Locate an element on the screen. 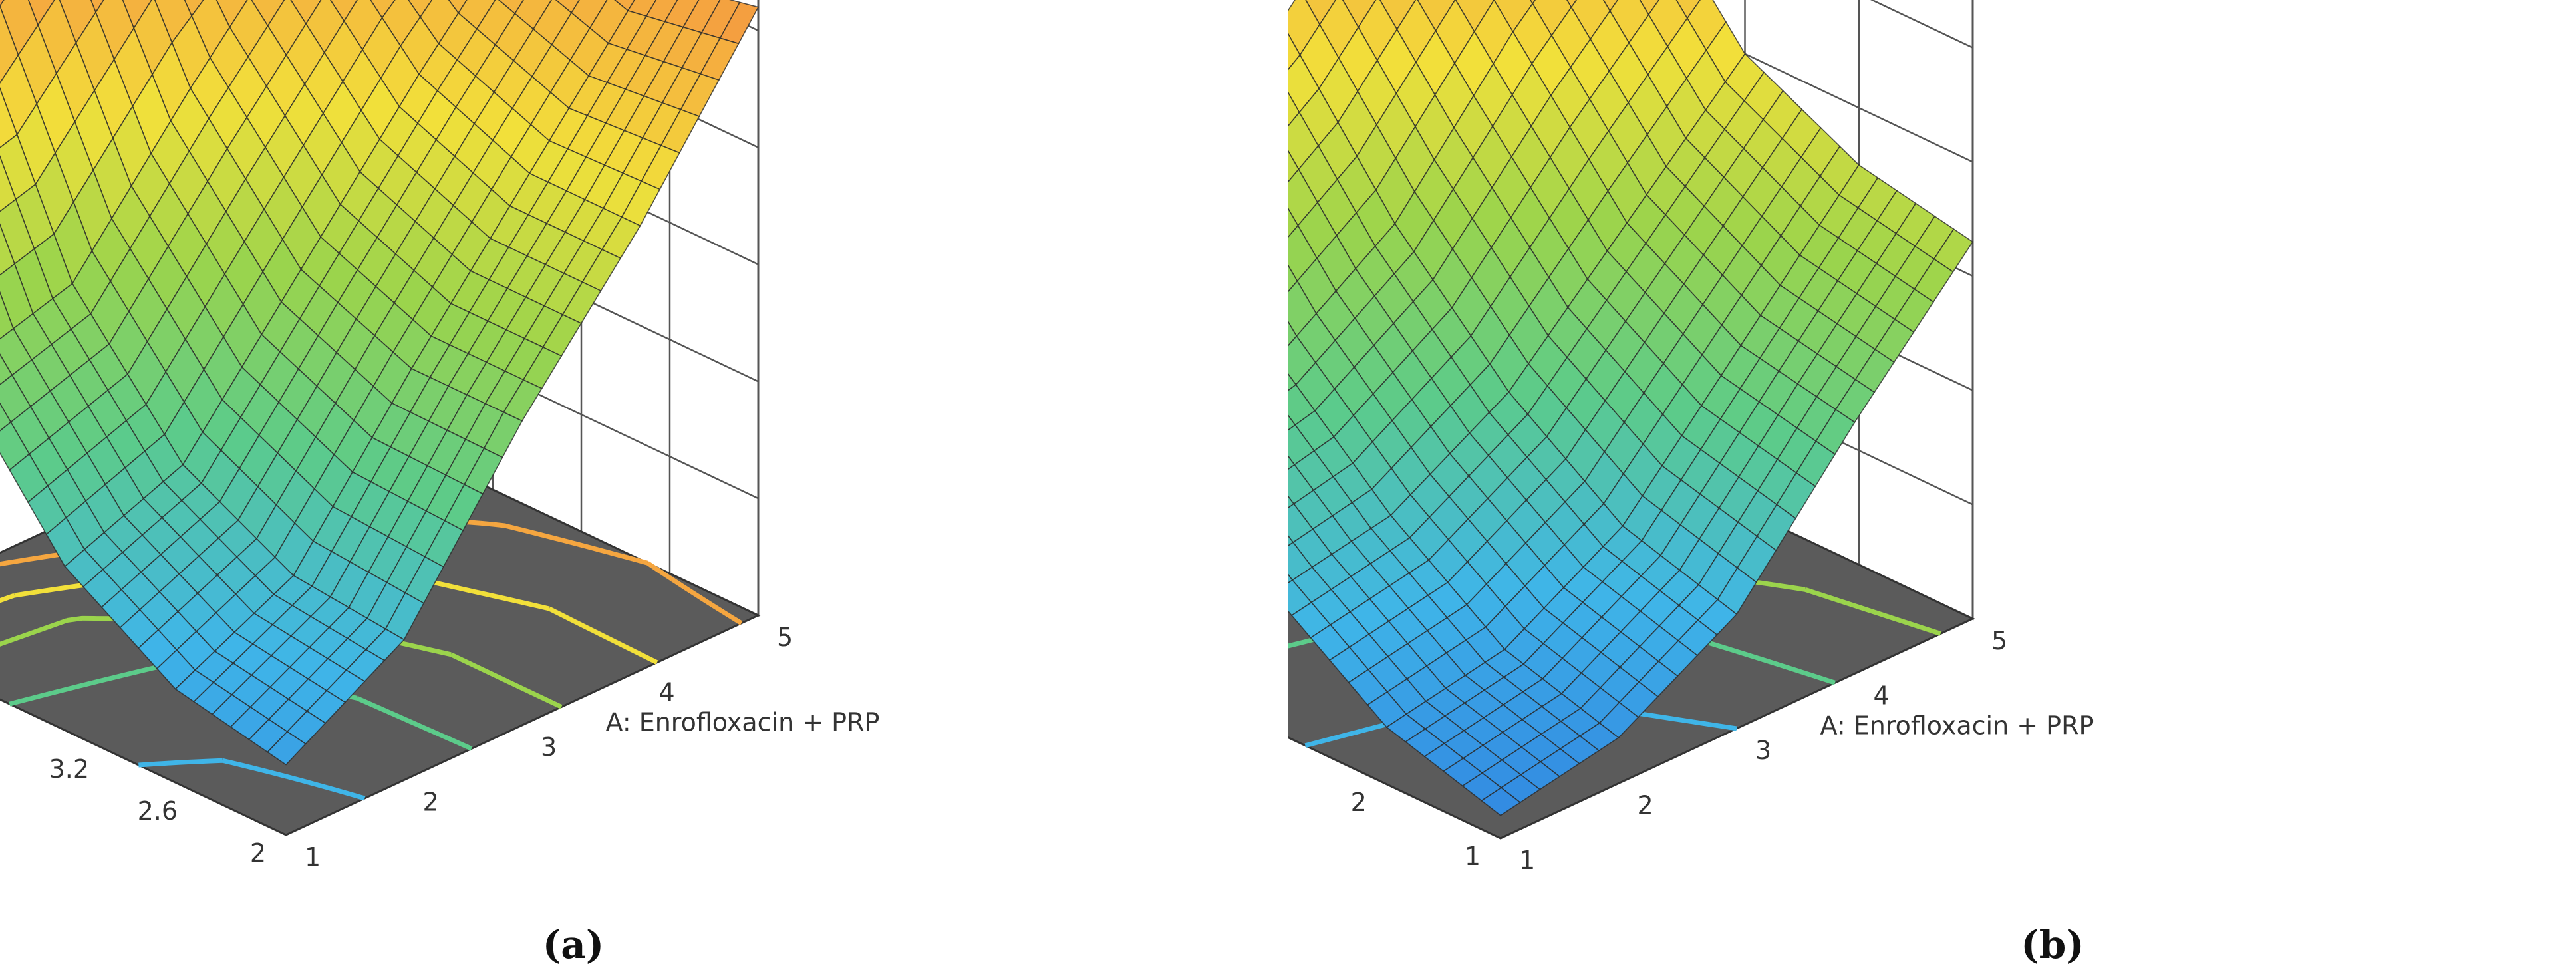  y-tick-label: 2.6 is located at coordinates (158, 811).